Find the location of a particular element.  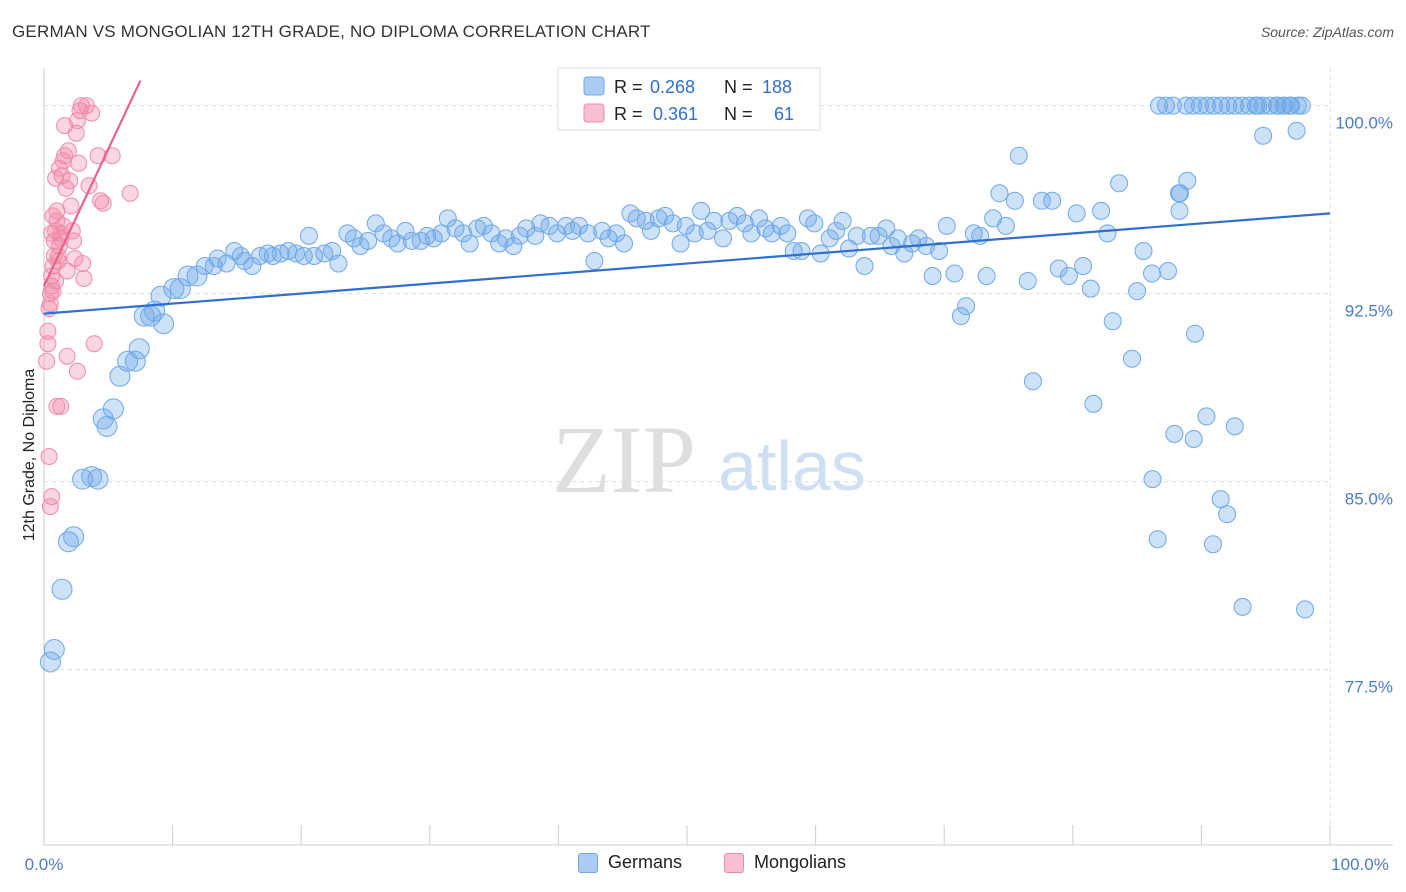

legend-n-value-germans: 188 is located at coordinates (777, 87).